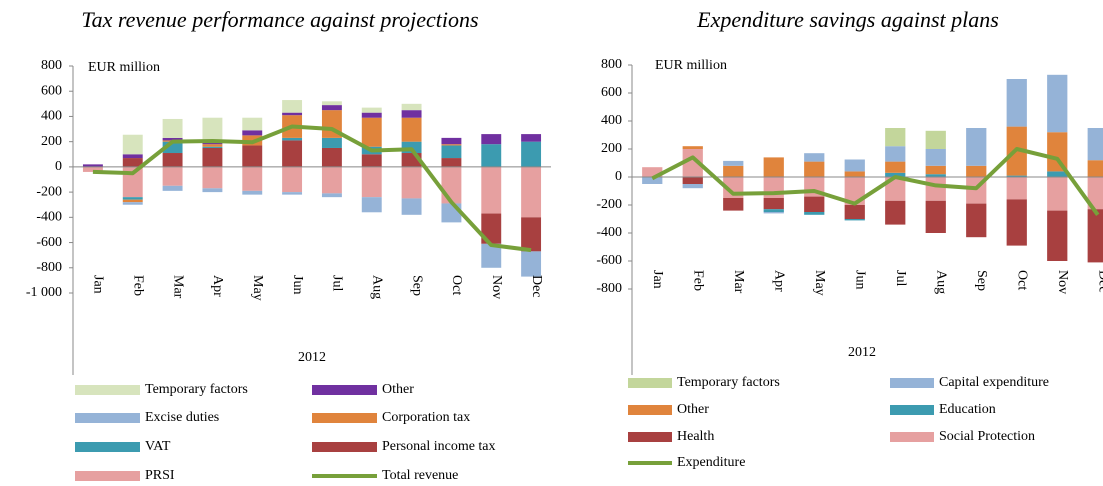 This screenshot has height=486, width=1103. What do you see at coordinates (611, 64) in the screenshot?
I see `y-tick-label: 800` at bounding box center [611, 64].